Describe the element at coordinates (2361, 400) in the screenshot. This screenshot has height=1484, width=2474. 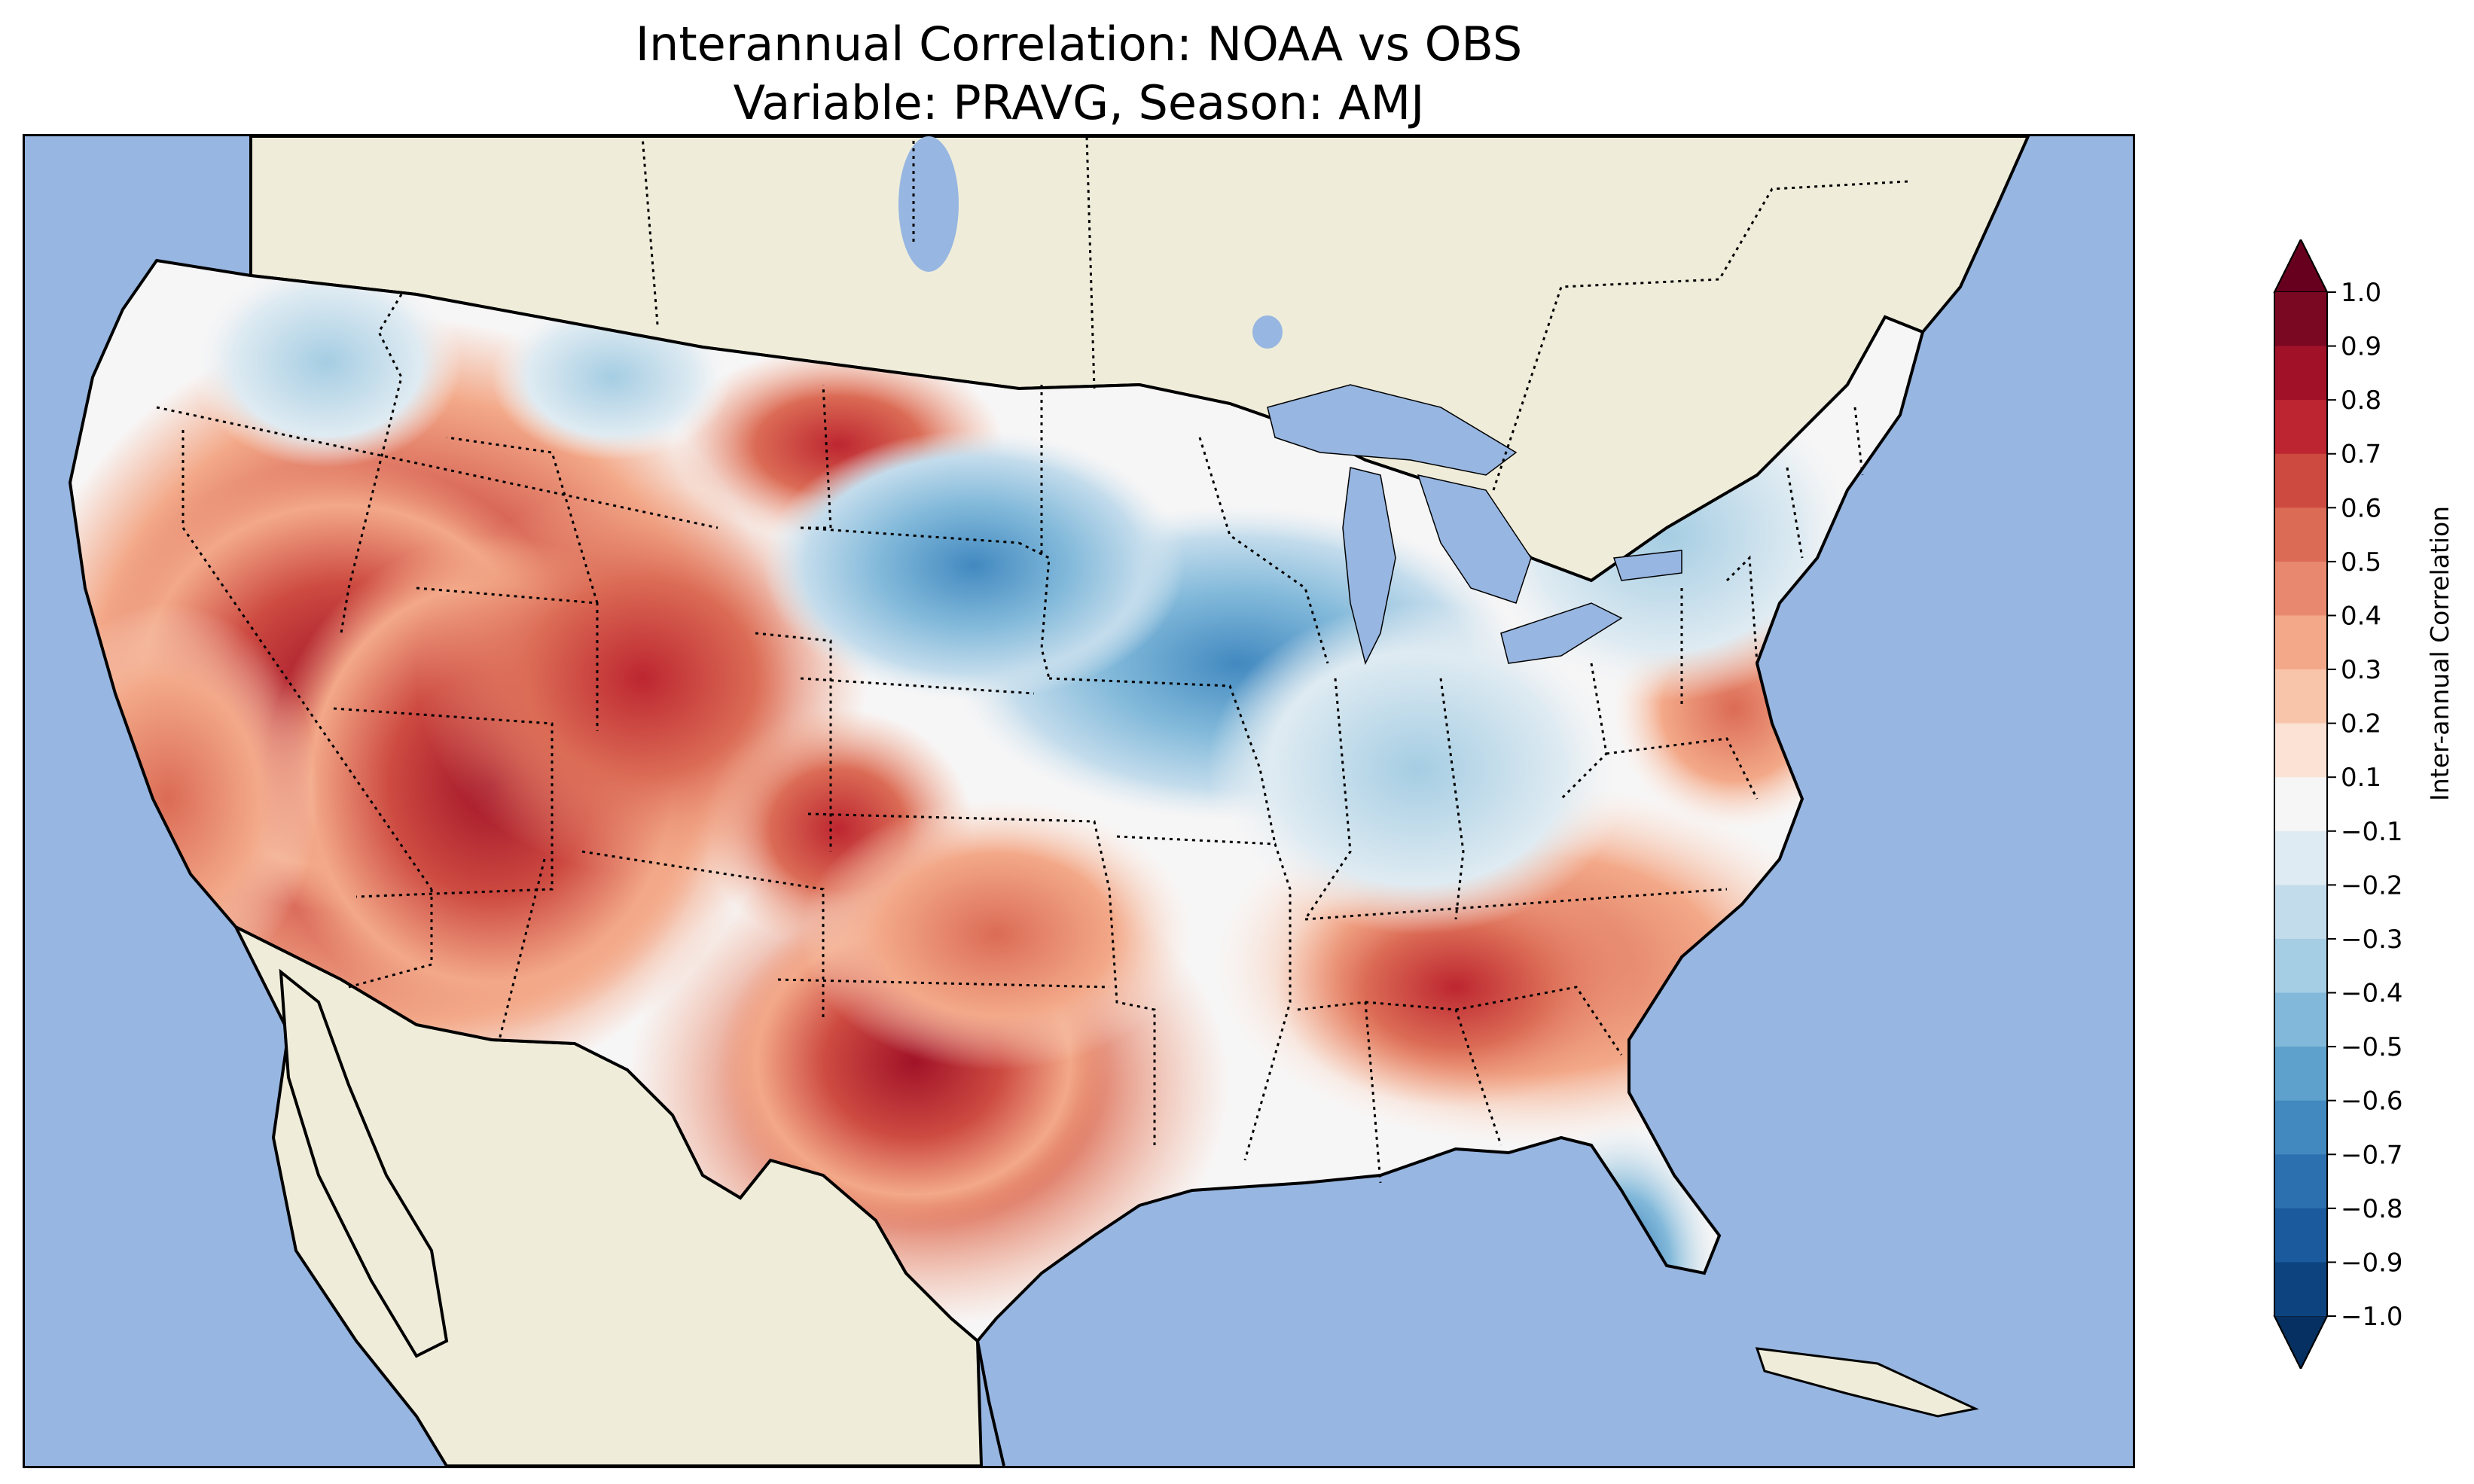
I see `colorbar-tick-label: 0.8` at that location.